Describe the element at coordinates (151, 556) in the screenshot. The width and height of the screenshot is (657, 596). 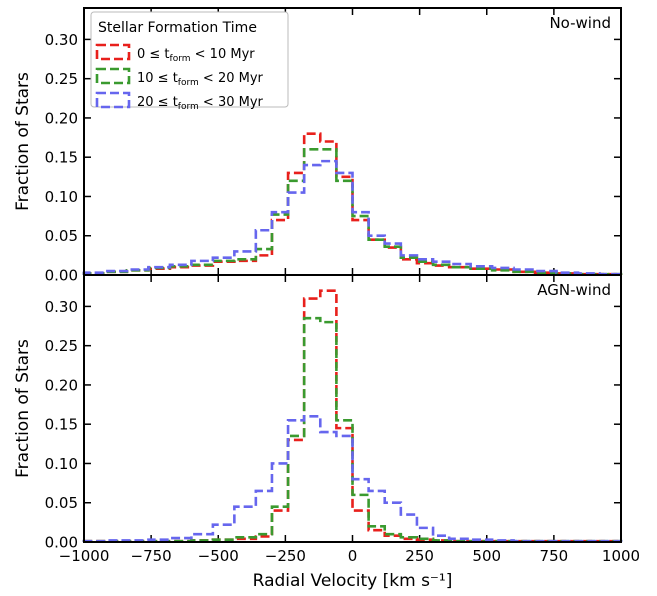
I see `x-tick-label: −750` at that location.